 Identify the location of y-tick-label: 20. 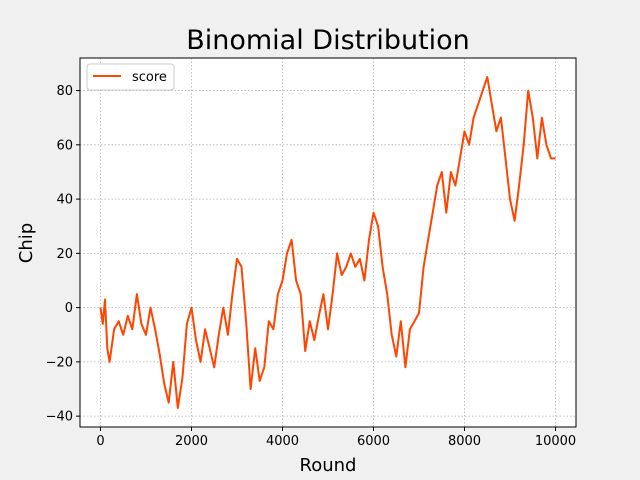
(64, 254).